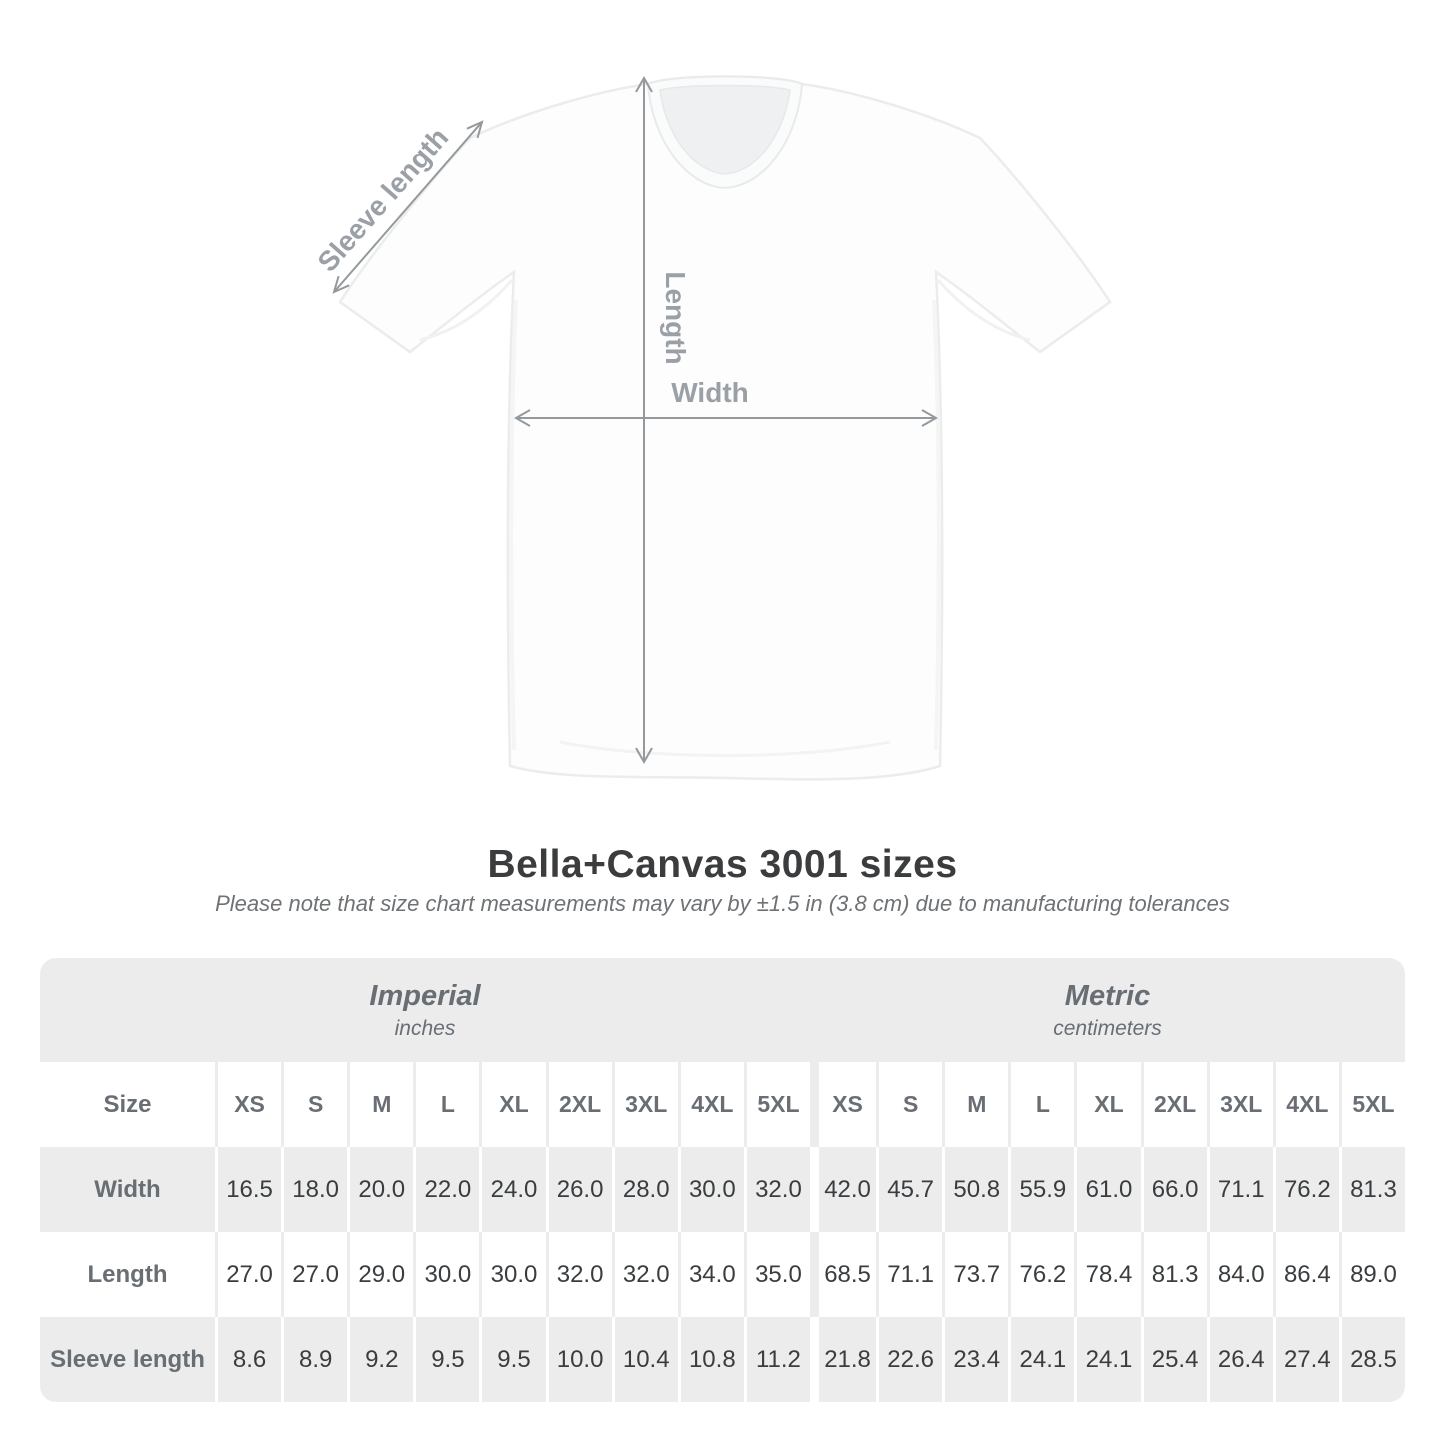 The height and width of the screenshot is (1445, 1445). What do you see at coordinates (909, 1189) in the screenshot?
I see `value-cell: 45.7` at bounding box center [909, 1189].